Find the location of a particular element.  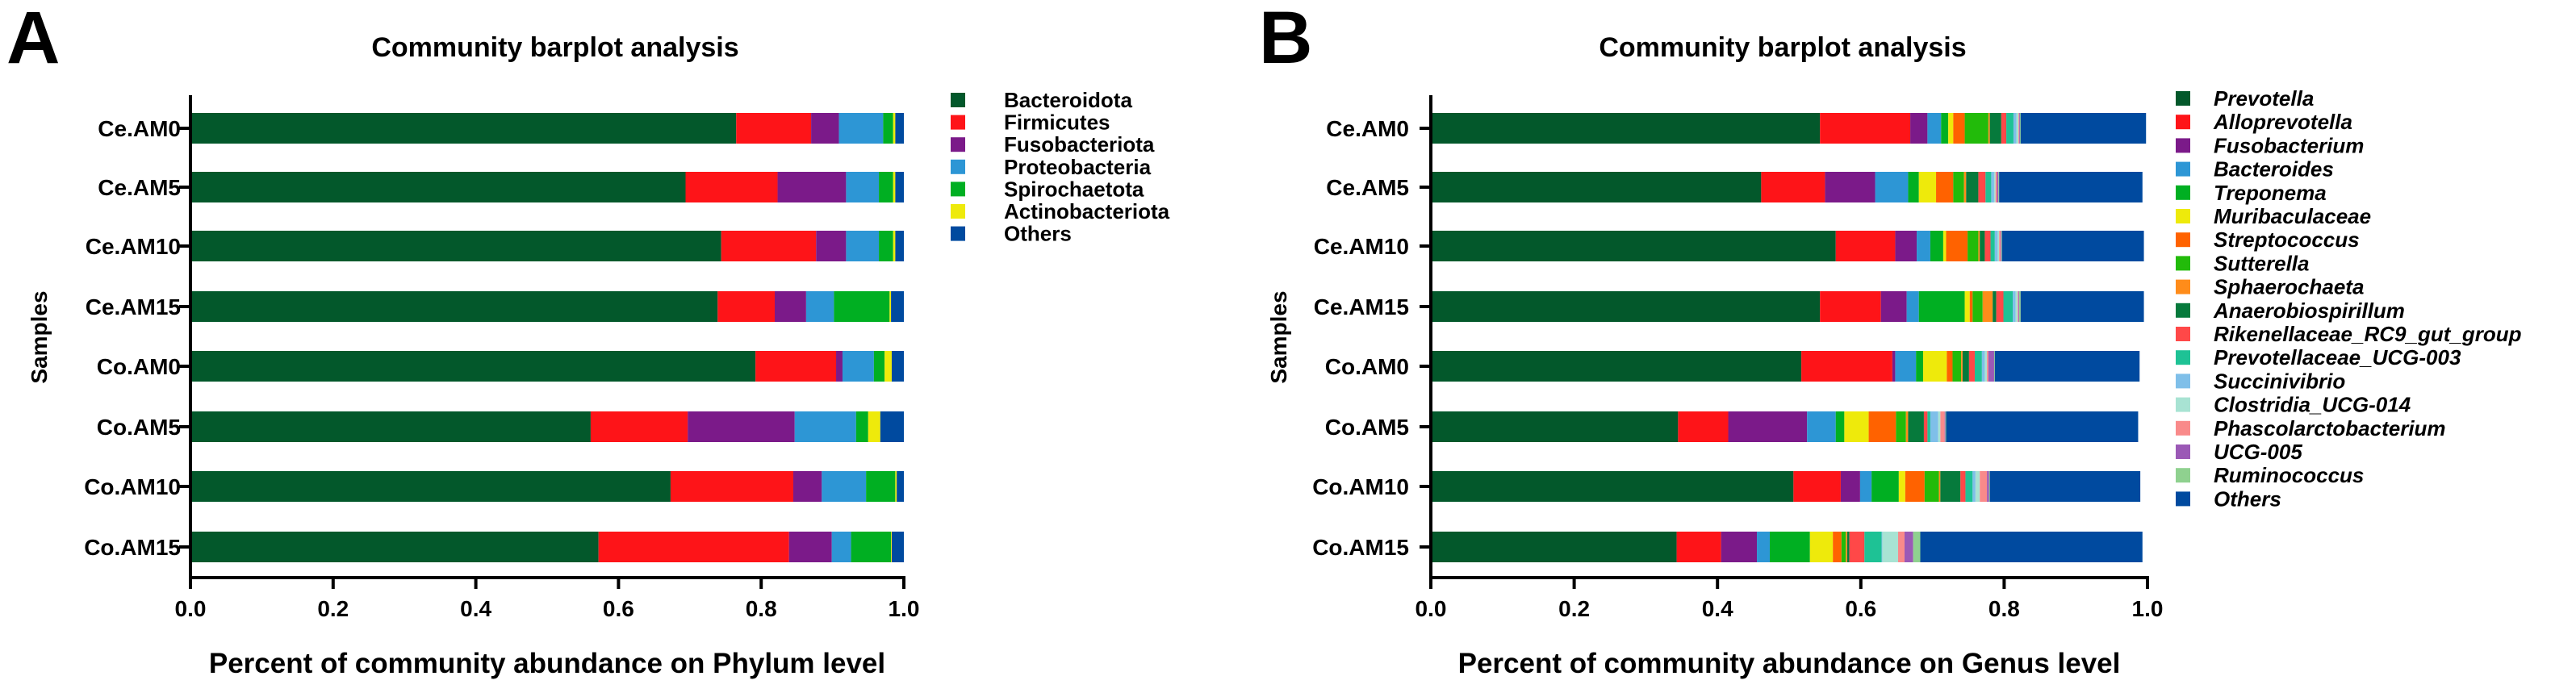

legend-label: Sphaerochaeta is located at coordinates (2289, 287).